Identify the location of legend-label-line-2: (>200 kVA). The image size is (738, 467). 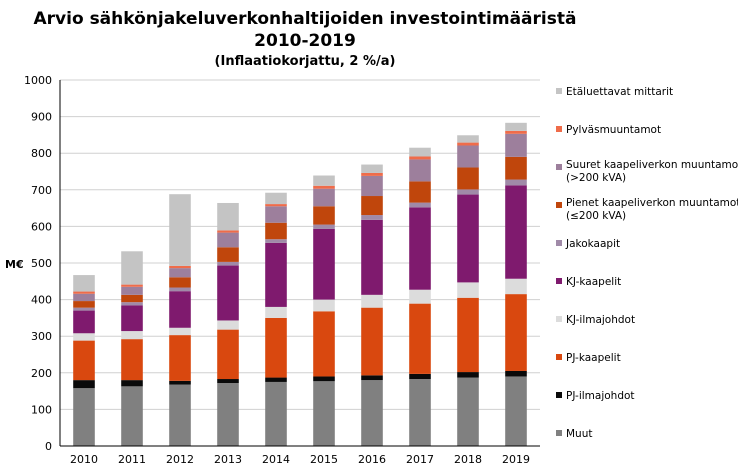
(596, 178).